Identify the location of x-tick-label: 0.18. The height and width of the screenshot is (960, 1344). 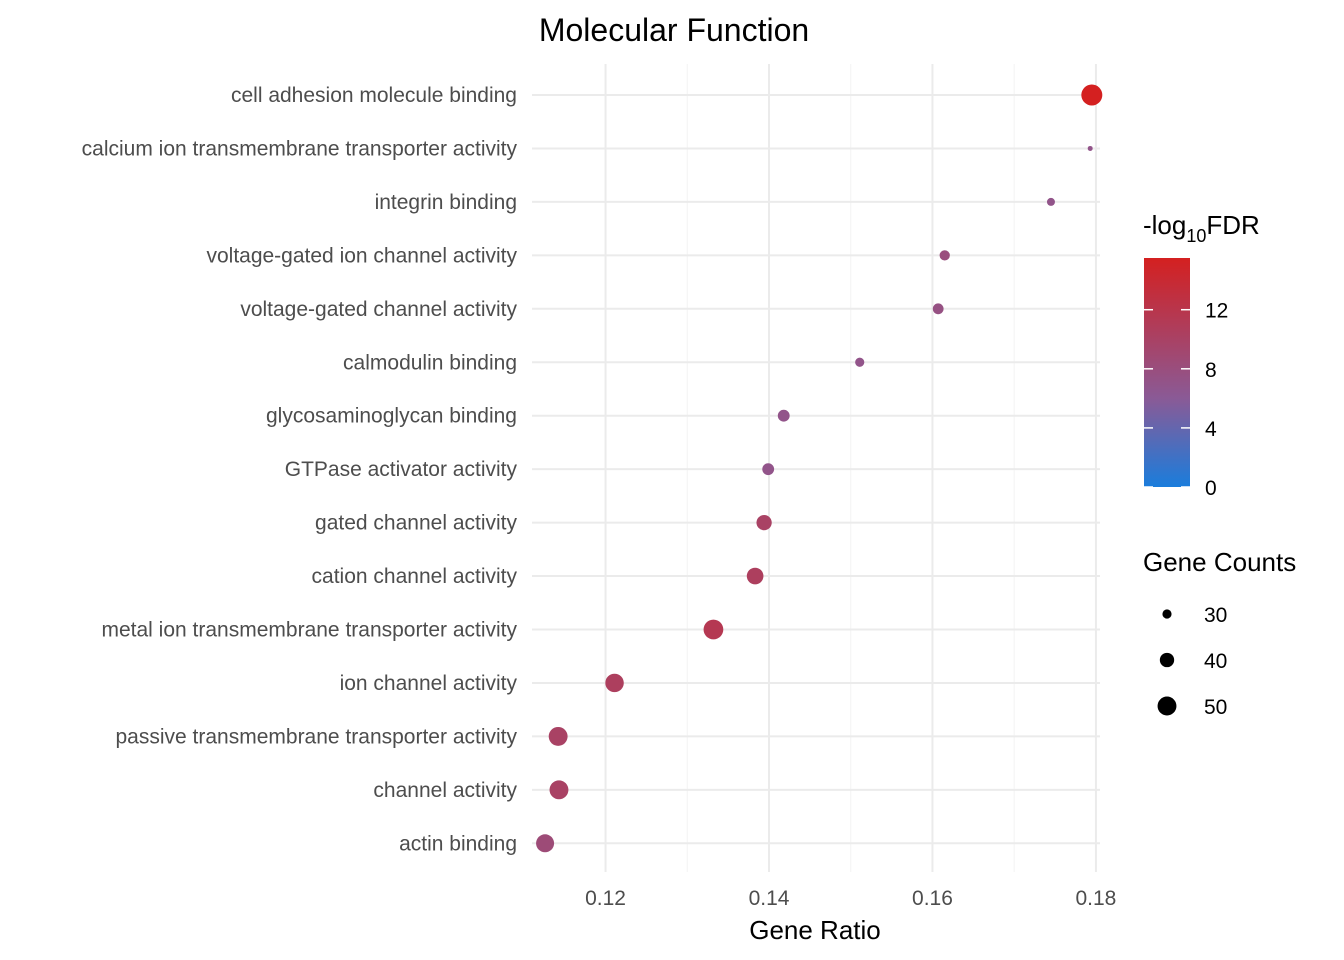
(1095, 898).